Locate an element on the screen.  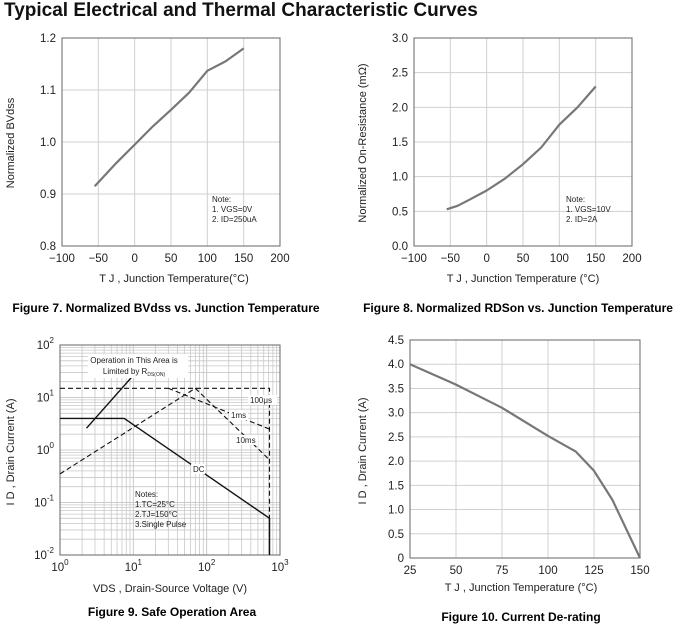
annotation-bg is located at coordinates (138, 366).